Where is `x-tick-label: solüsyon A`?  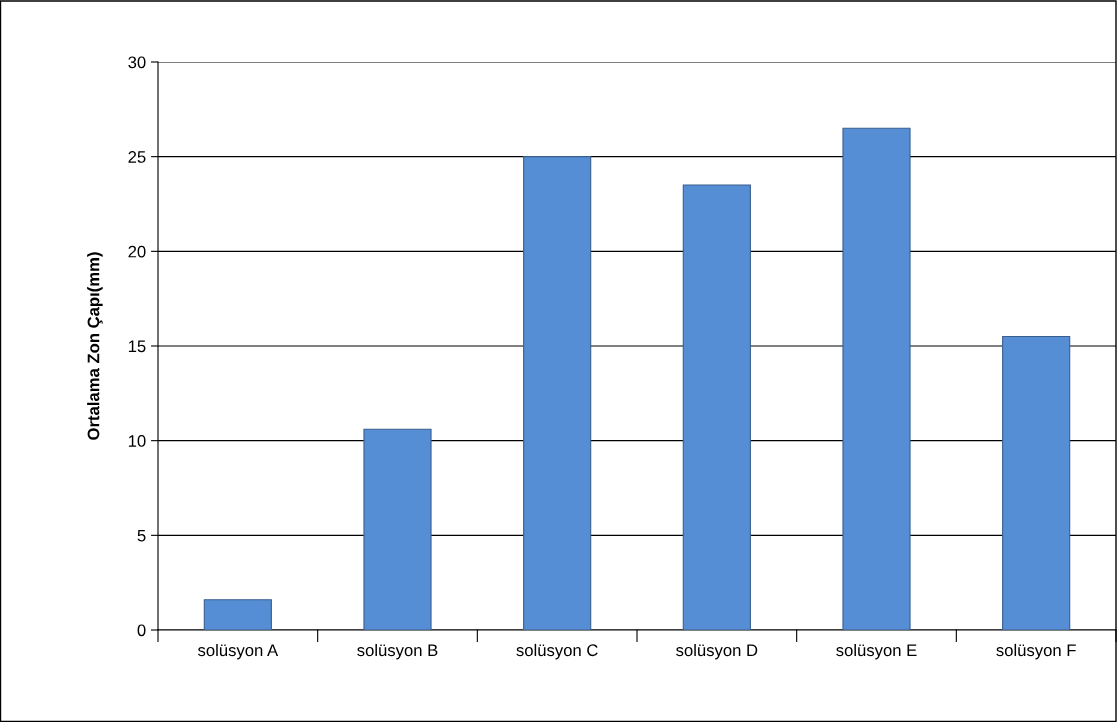 x-tick-label: solüsyon A is located at coordinates (238, 651).